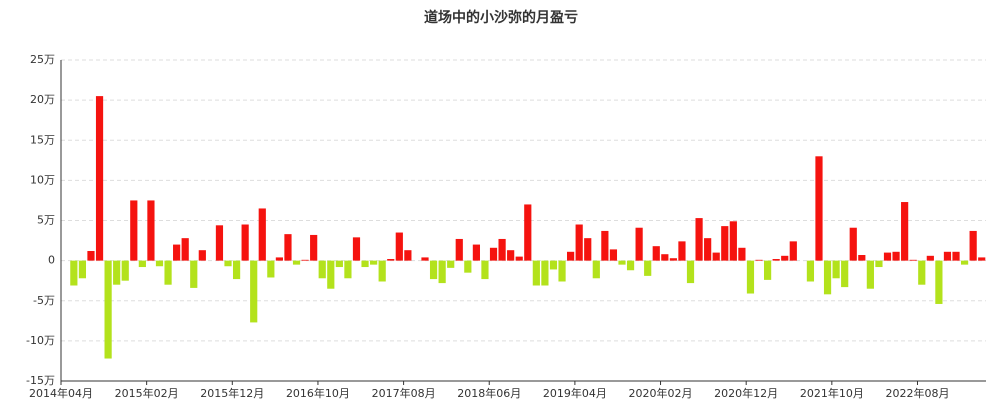 Image resolution: width=1003 pixels, height=417 pixels. What do you see at coordinates (42, 99) in the screenshot?
I see `y-tick-label: 20万` at bounding box center [42, 99].